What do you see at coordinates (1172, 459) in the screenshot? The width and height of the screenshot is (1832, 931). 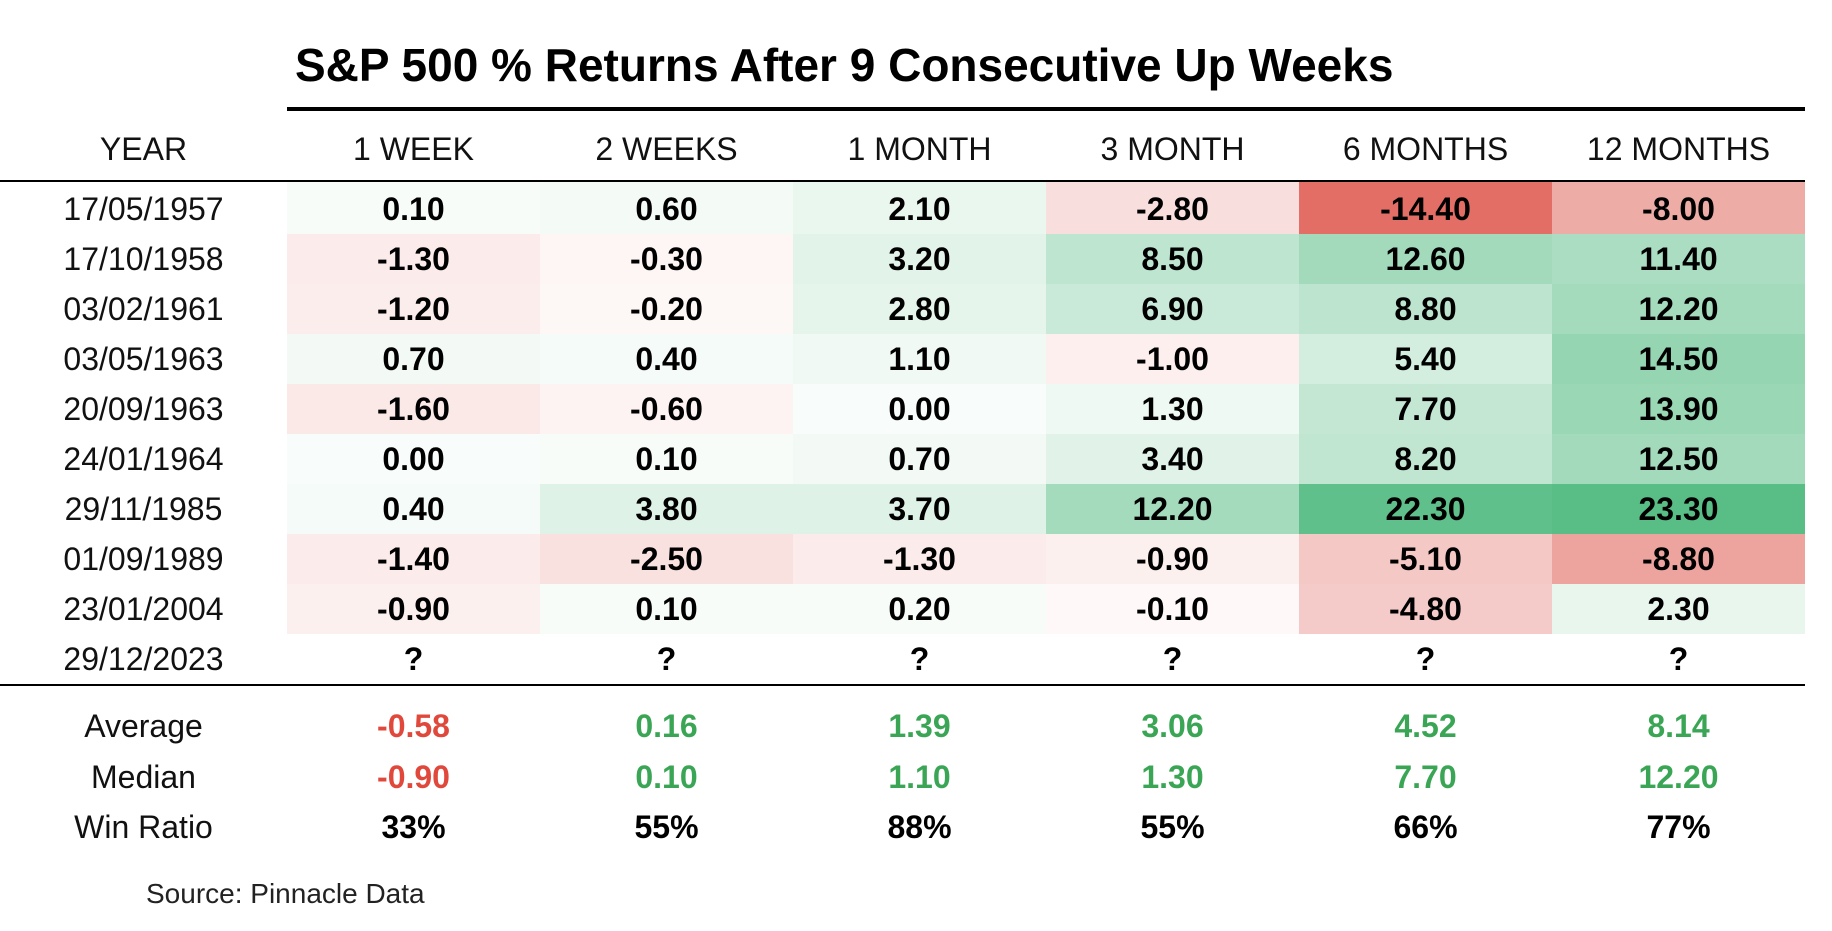 I see `return-cell: 3.40` at bounding box center [1172, 459].